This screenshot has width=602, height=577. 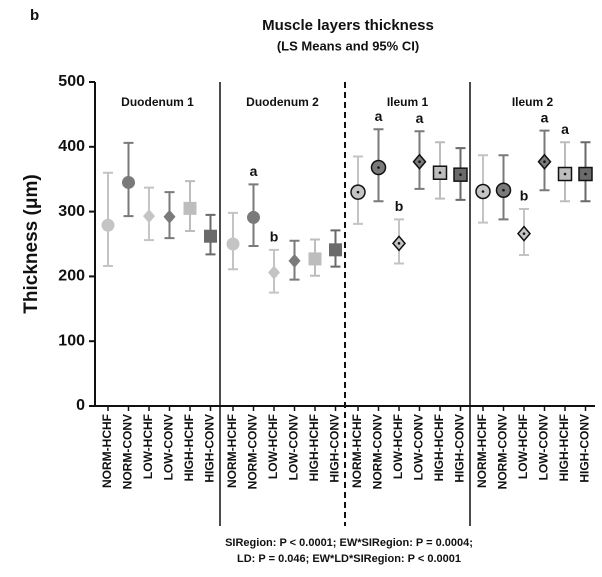 What do you see at coordinates (282, 102) in the screenshot?
I see `panel-title: Duodenum 2` at bounding box center [282, 102].